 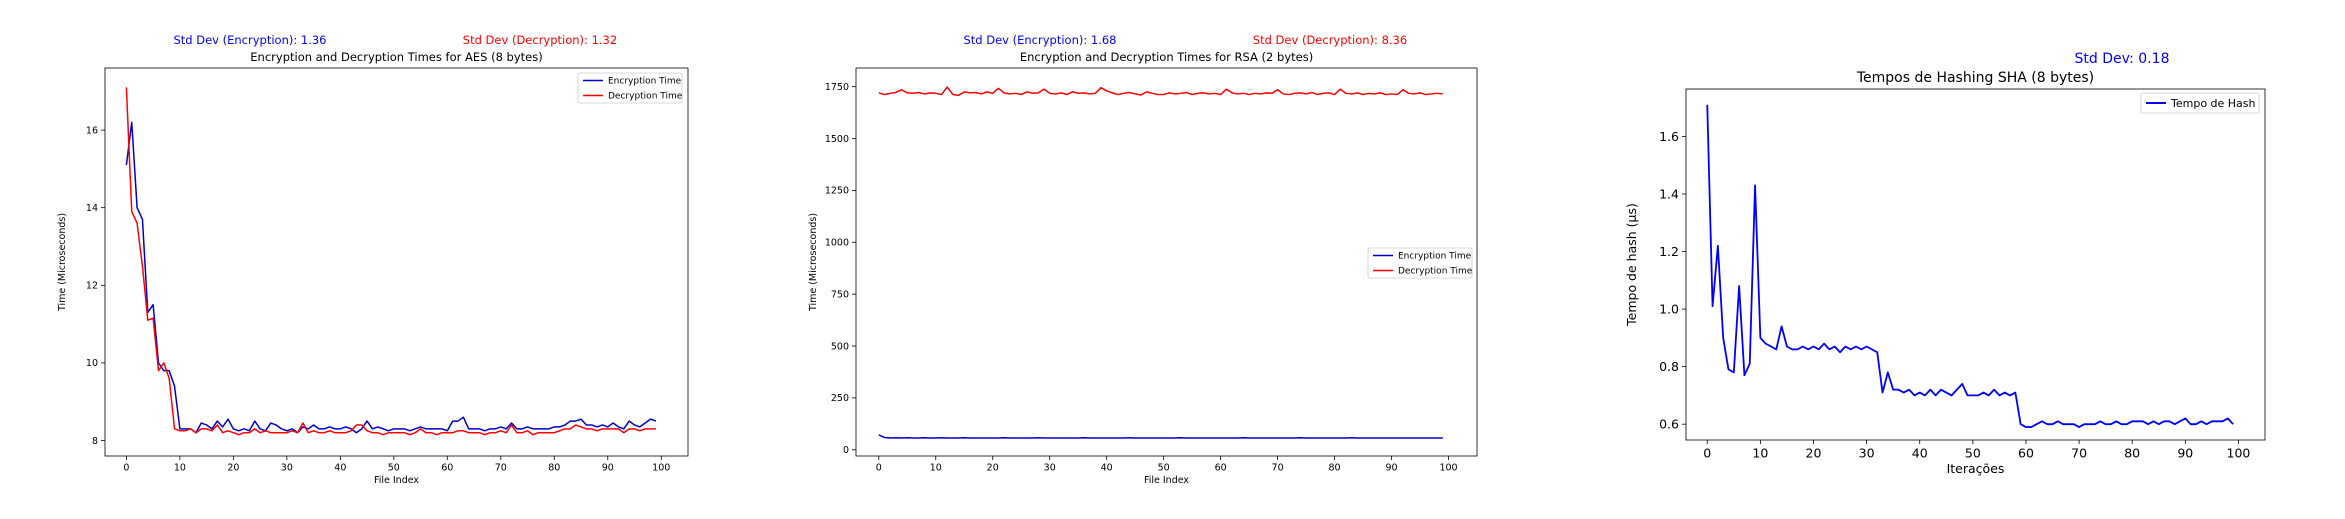 I want to click on y-tick-label: 12, so click(x=92, y=286).